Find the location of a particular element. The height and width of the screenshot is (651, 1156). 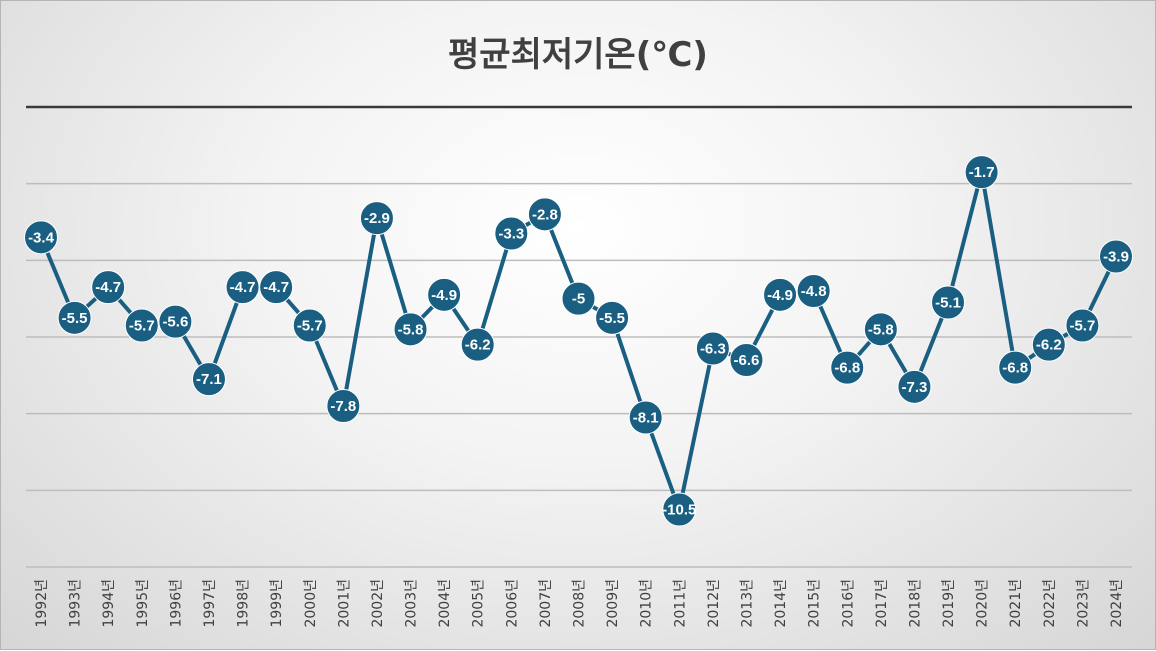

data-label: -5.1 is located at coordinates (948, 303).